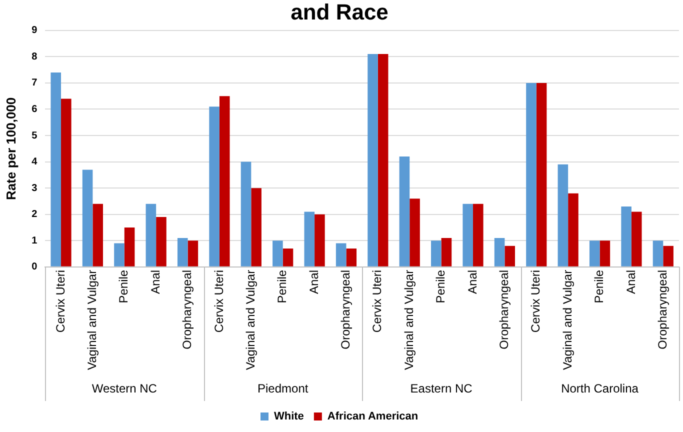 The image size is (683, 432). I want to click on chart-title: and Race, so click(339, 12).